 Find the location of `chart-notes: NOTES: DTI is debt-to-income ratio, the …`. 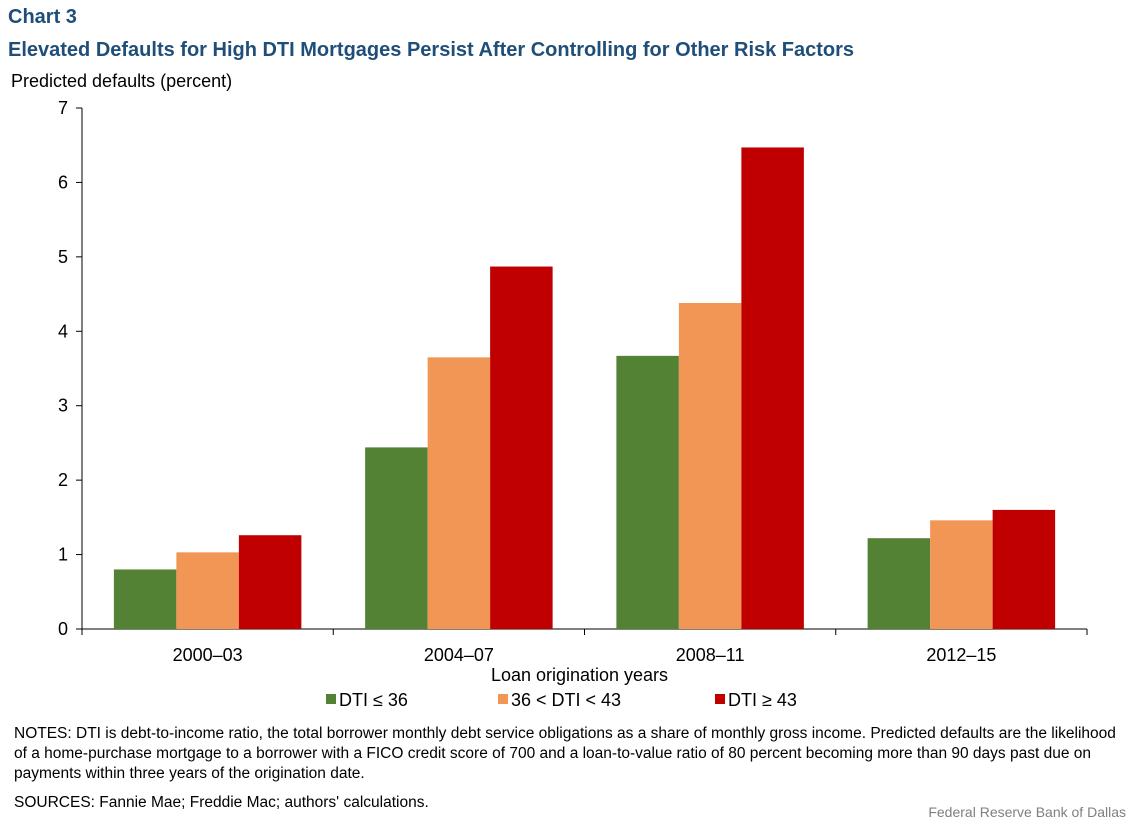

chart-notes: NOTES: DTI is debt-to-income ratio, the … is located at coordinates (565, 753).